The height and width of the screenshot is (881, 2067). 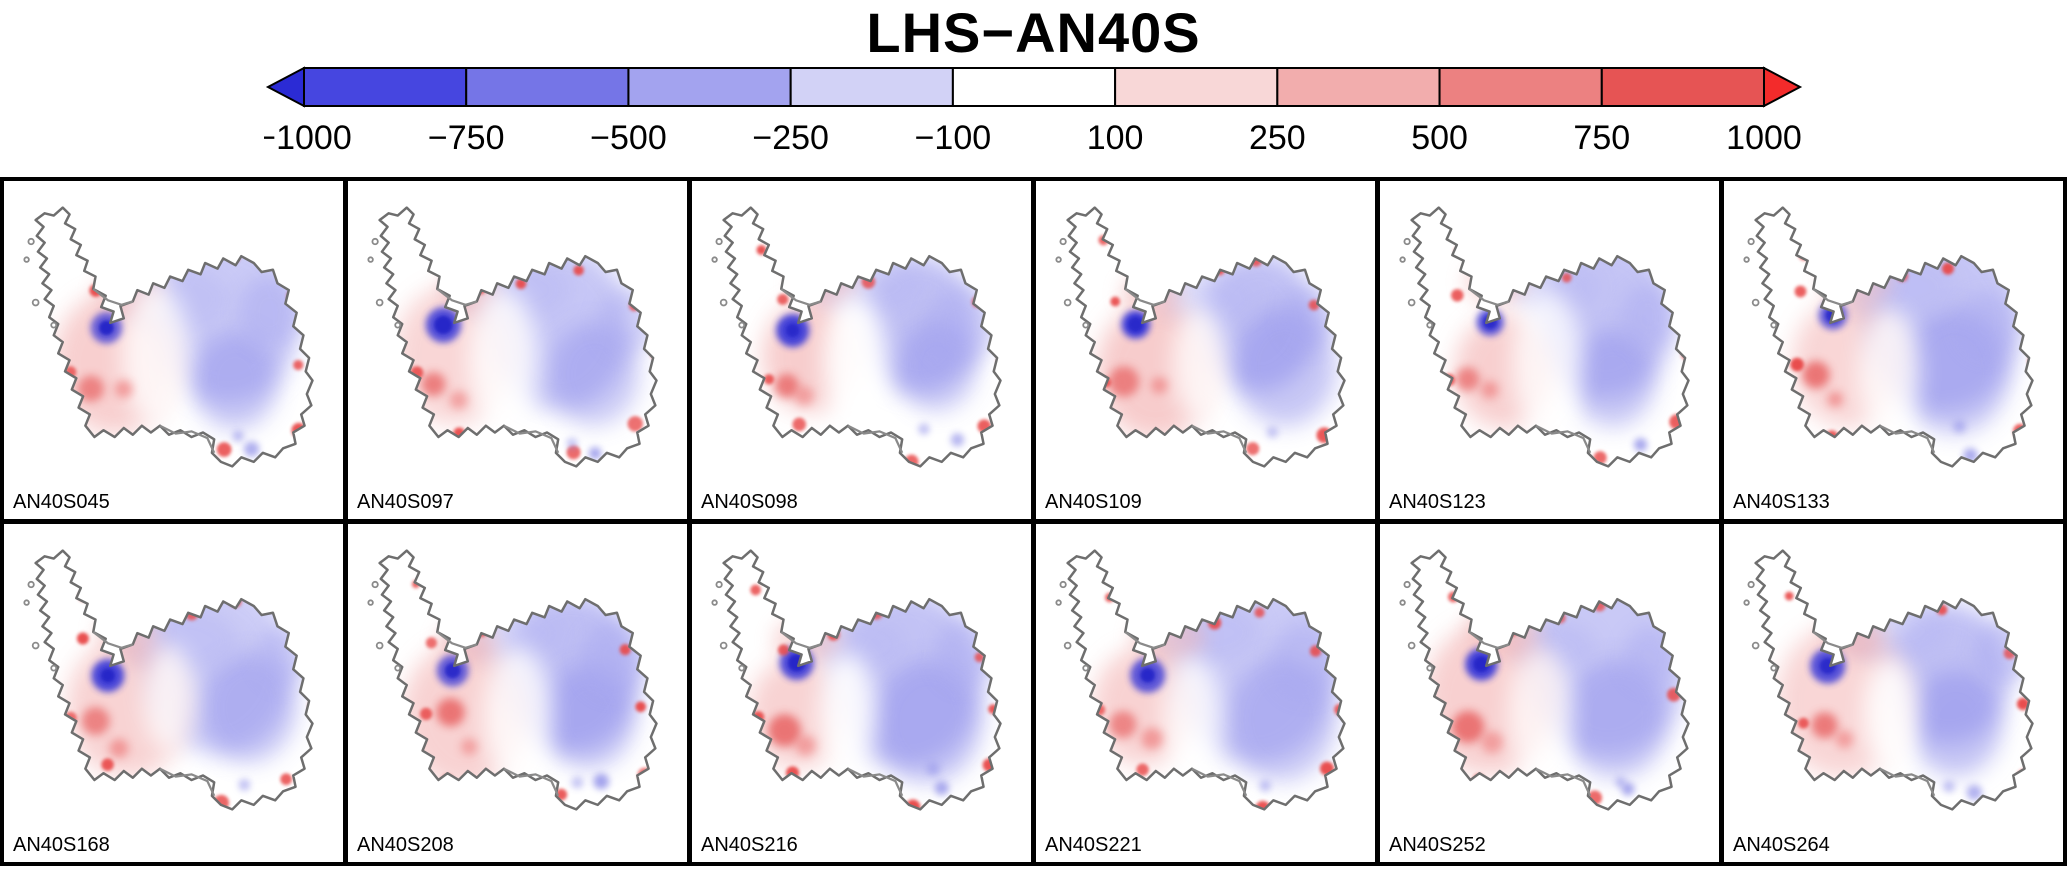 I want to click on panel-label: AN40S216, so click(x=749, y=844).